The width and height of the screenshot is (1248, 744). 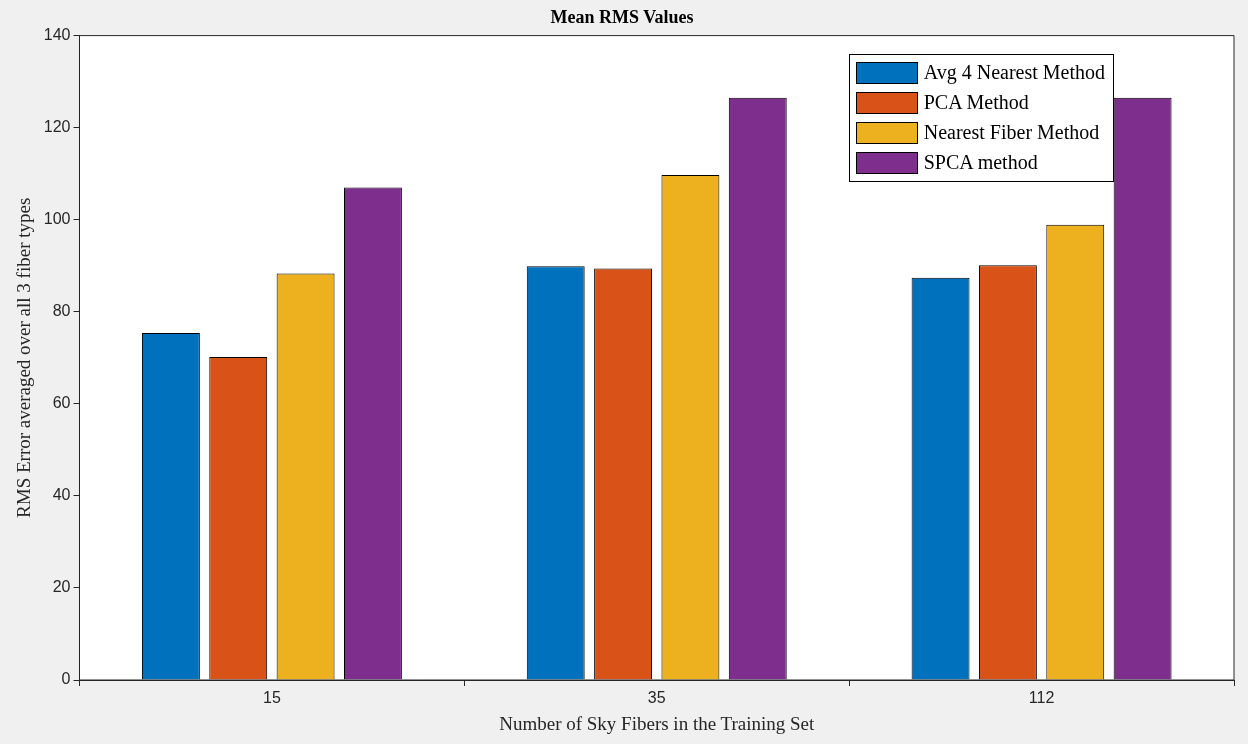 I want to click on x-tick-label: 15, so click(x=272, y=698).